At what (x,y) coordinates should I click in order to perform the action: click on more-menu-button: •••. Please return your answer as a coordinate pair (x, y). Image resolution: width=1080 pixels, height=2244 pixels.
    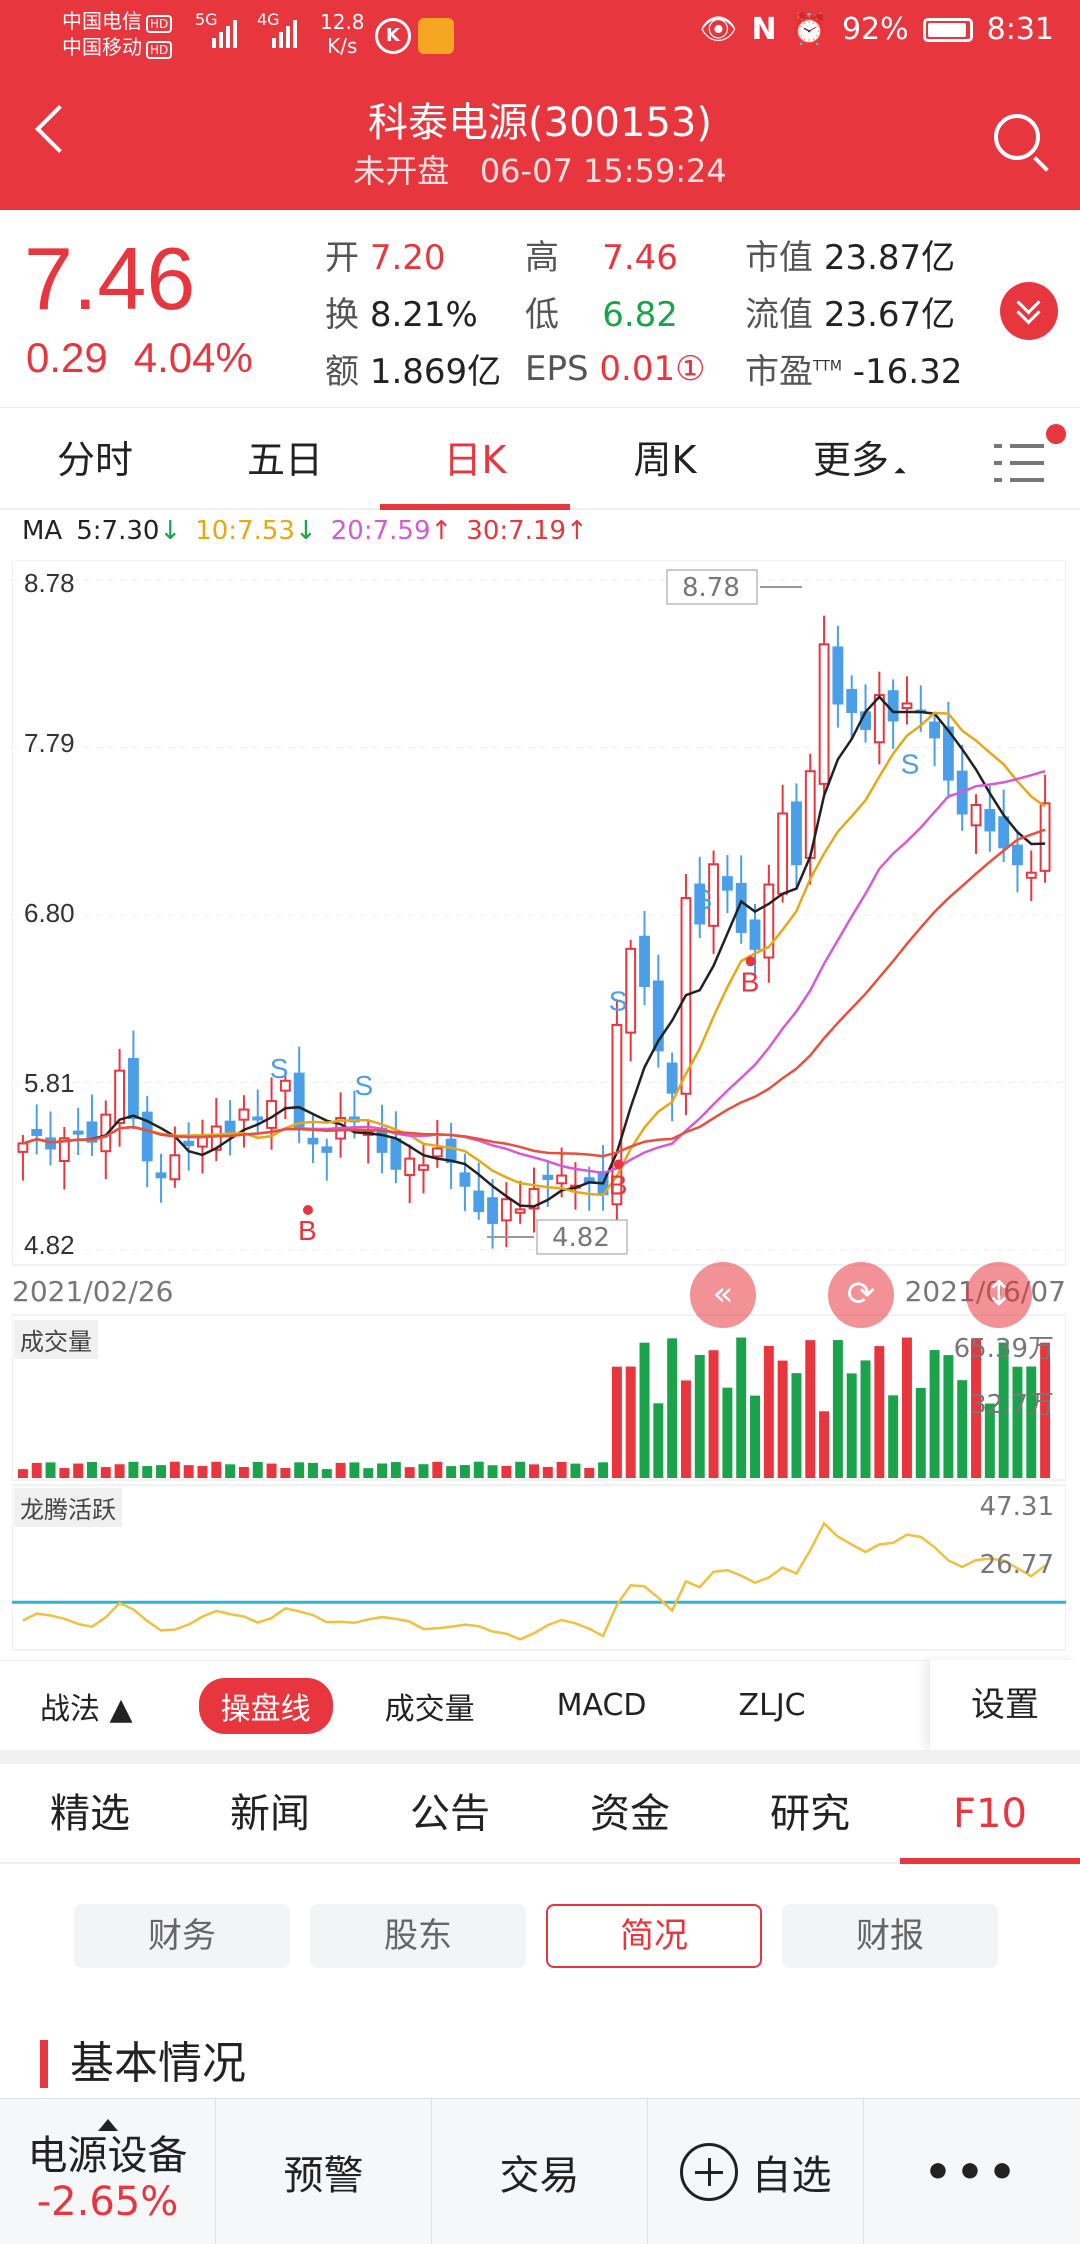
    Looking at the image, I should click on (972, 2172).